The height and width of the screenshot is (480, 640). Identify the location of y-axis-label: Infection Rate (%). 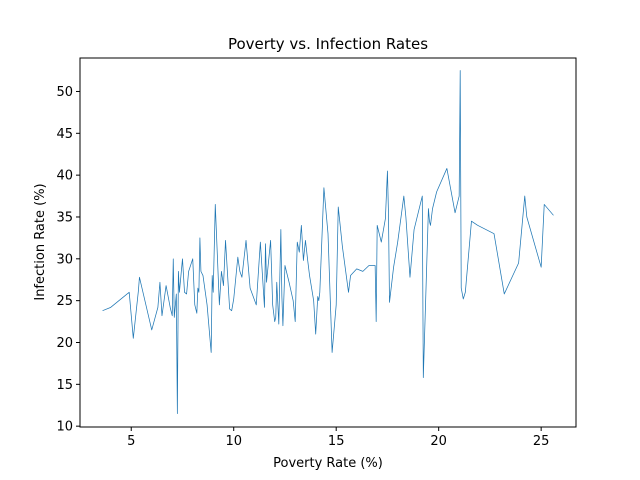
(40, 241).